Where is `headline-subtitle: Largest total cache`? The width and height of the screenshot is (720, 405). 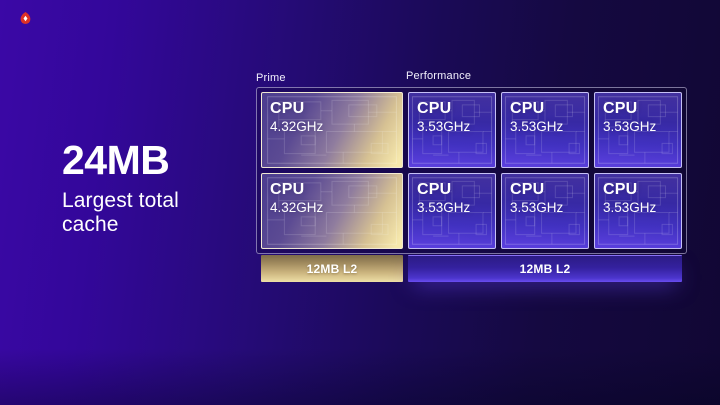
headline-subtitle: Largest total cache is located at coordinates (157, 213).